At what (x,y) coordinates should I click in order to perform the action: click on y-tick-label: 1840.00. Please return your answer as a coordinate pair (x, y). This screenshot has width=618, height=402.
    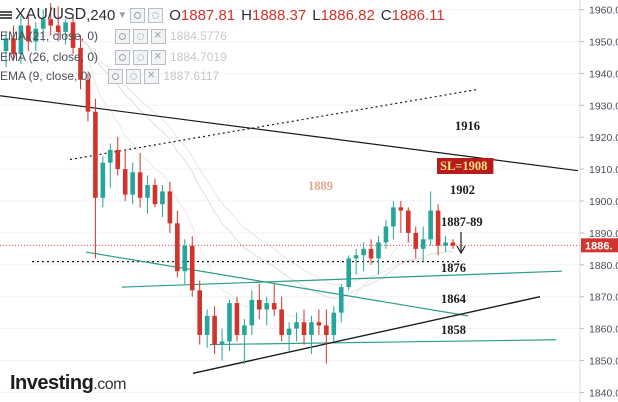
    Looking at the image, I should click on (603, 393).